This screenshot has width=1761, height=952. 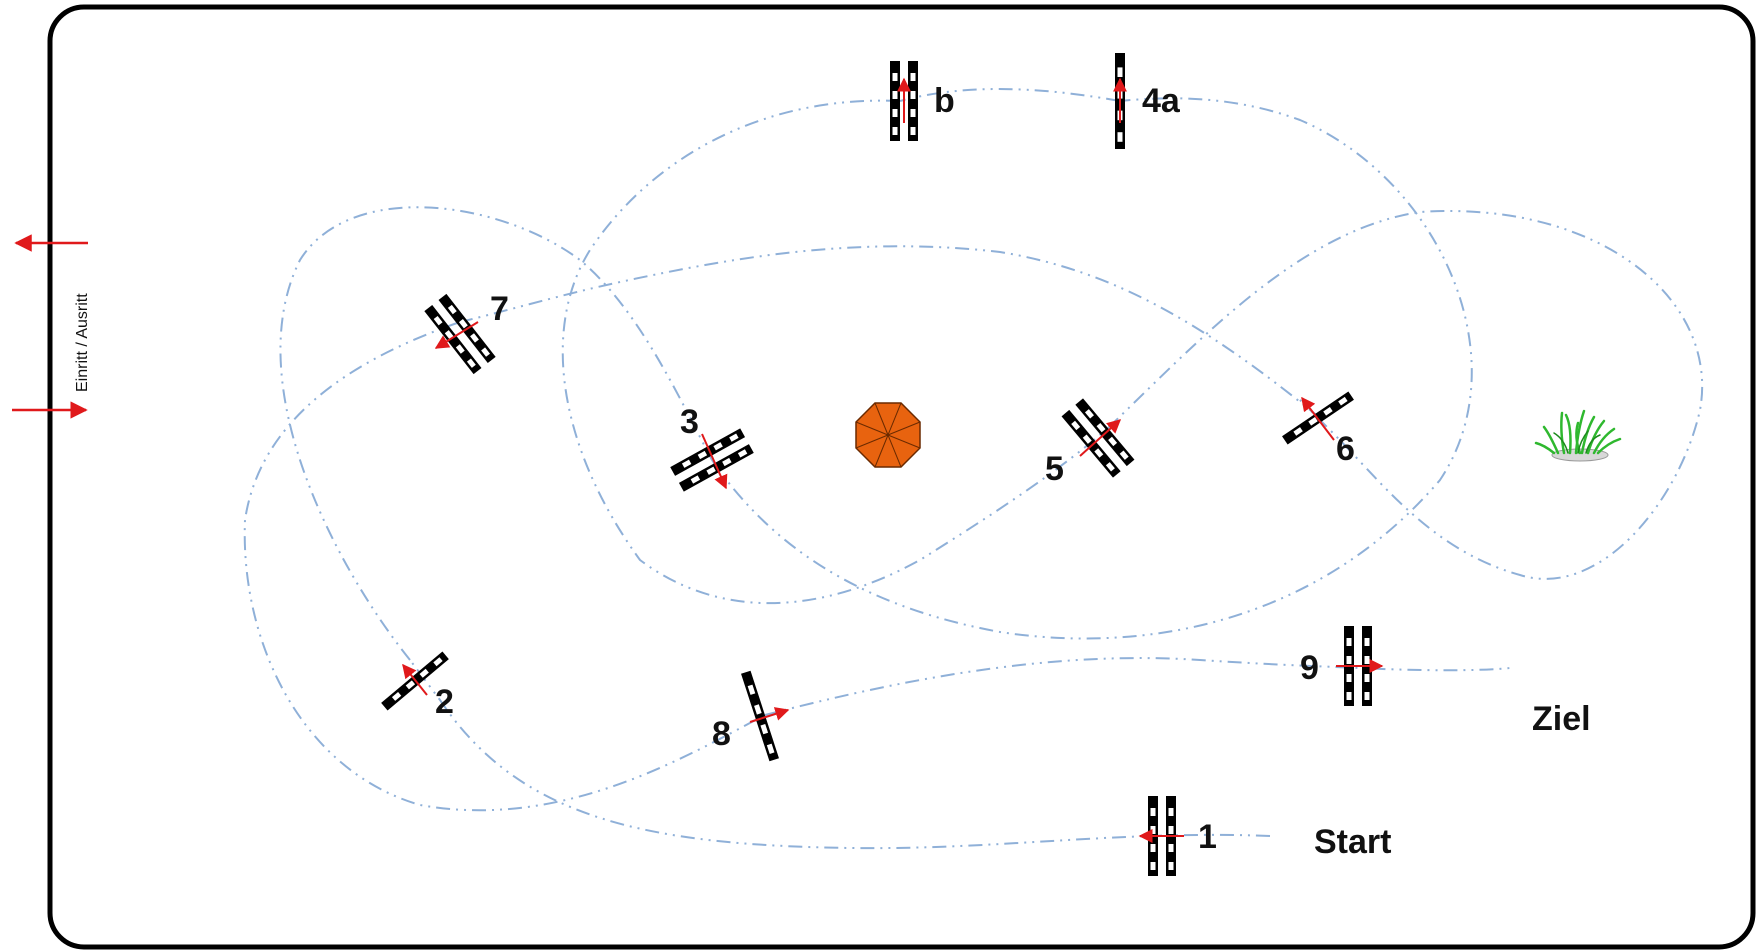 What do you see at coordinates (888, 435) in the screenshot?
I see `umbrella-icon` at bounding box center [888, 435].